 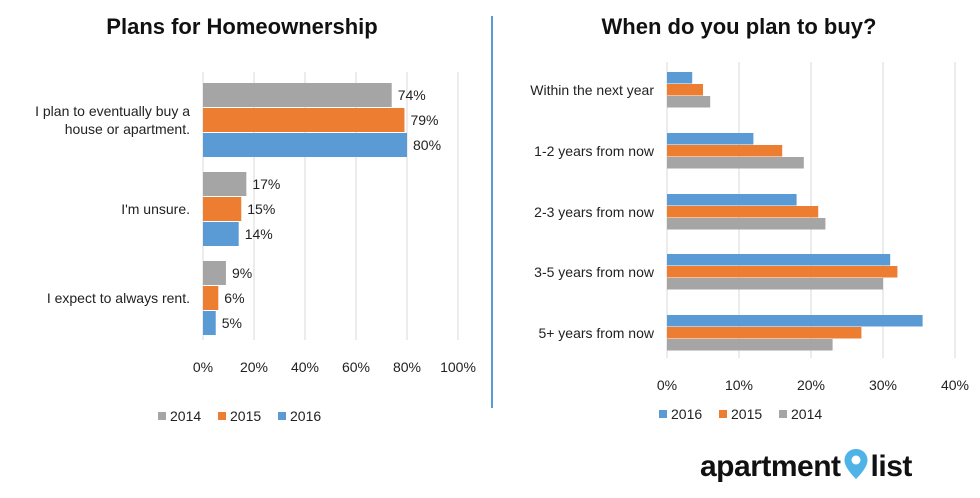 What do you see at coordinates (234, 298) in the screenshot?
I see `data-label: 6%` at bounding box center [234, 298].